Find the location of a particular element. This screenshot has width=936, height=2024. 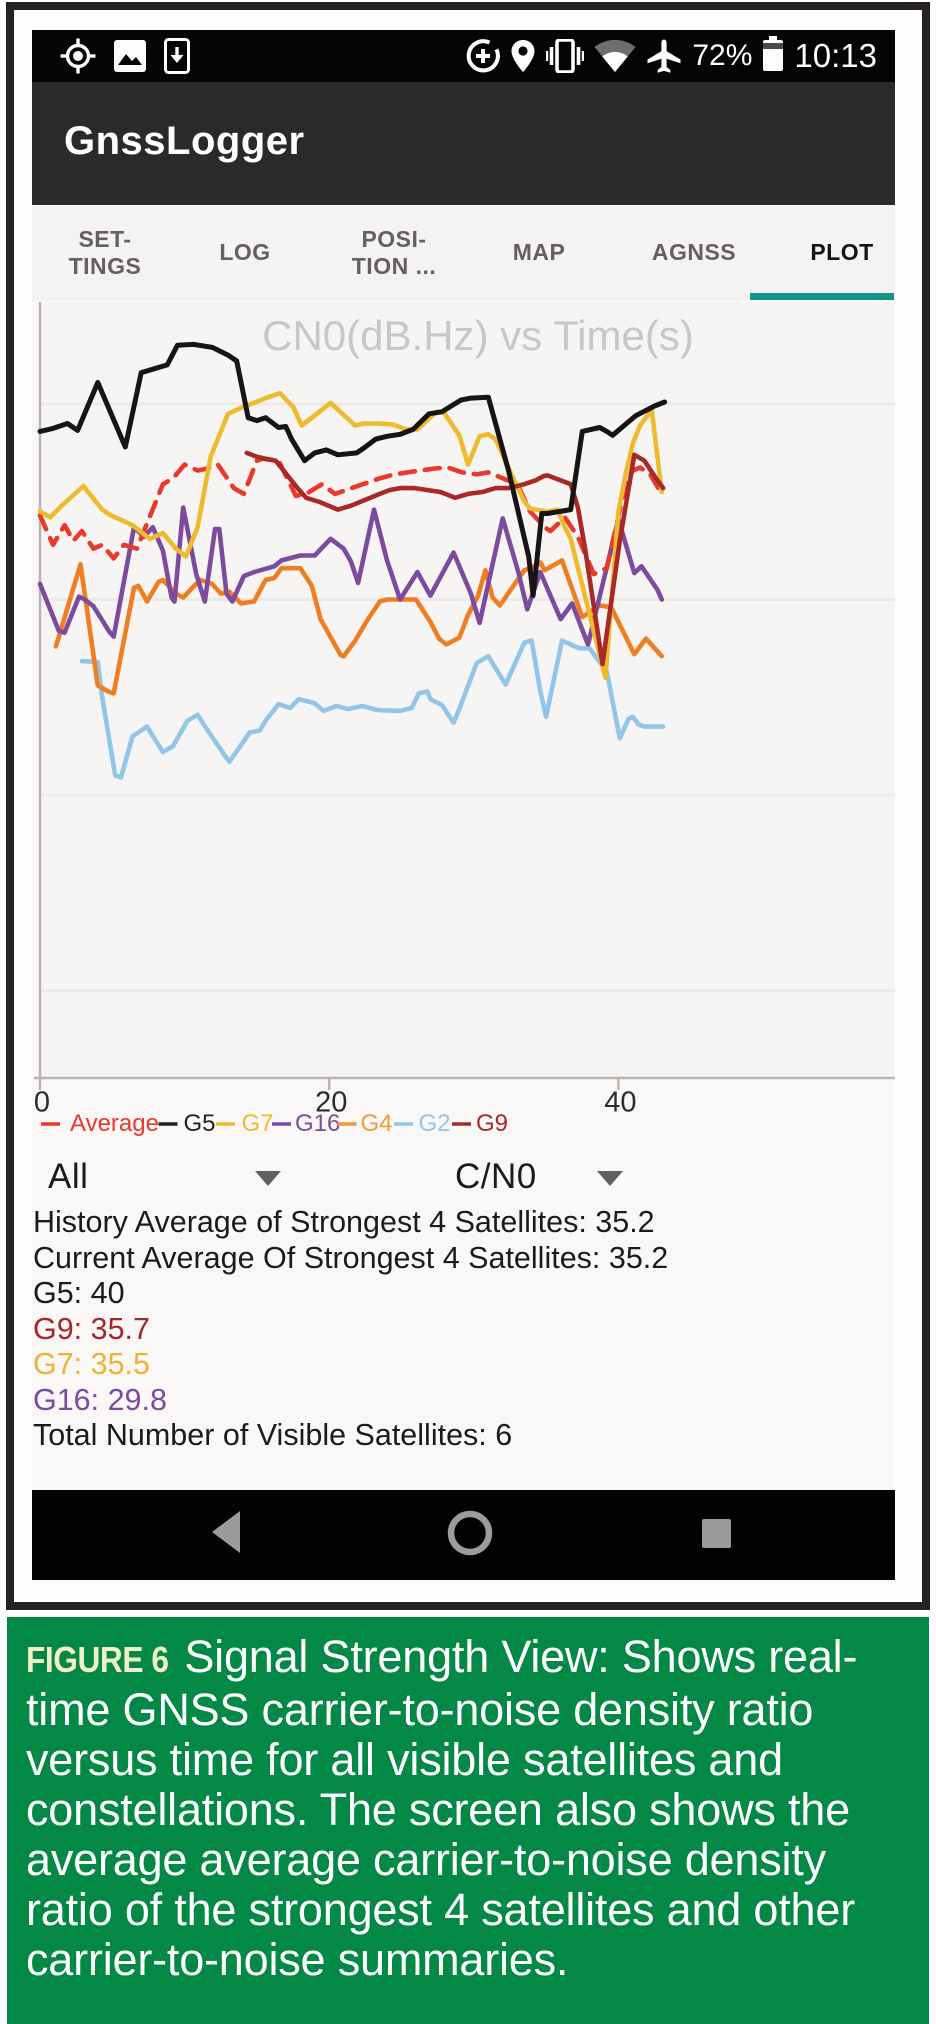

metric-dropdown: C/N0 is located at coordinates (496, 1176).